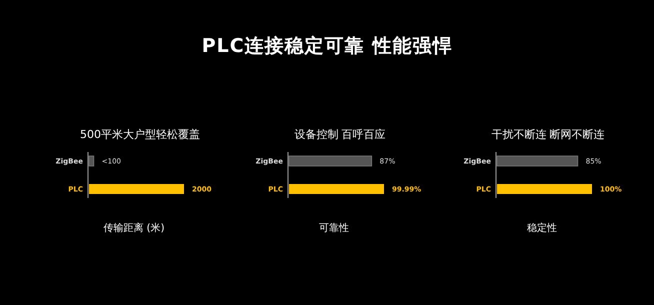 The image size is (654, 305). What do you see at coordinates (327, 46) in the screenshot?
I see `text: PLC连接稳定可靠 性能强悍` at bounding box center [327, 46].